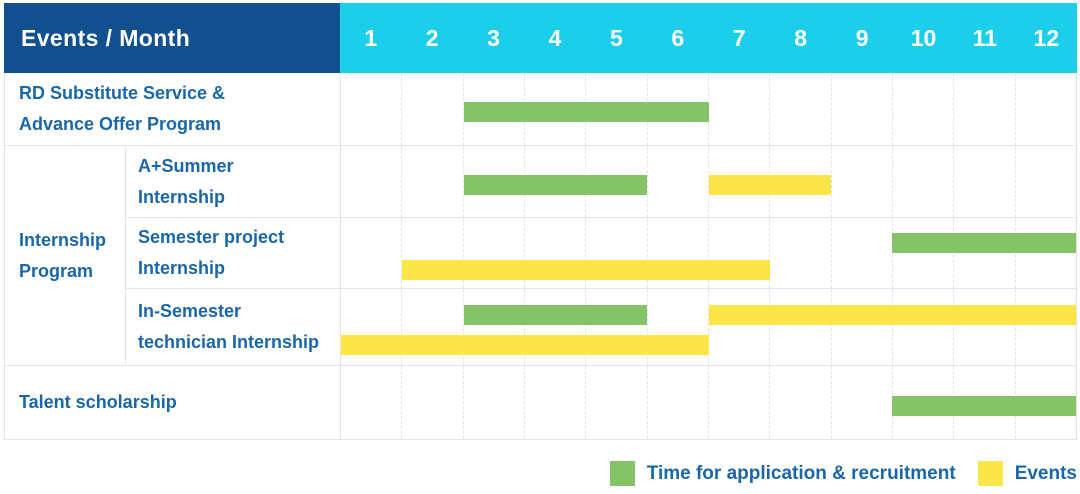 Image resolution: width=1080 pixels, height=494 pixels. Describe the element at coordinates (432, 37) in the screenshot. I see `month-header-2: 2` at that location.